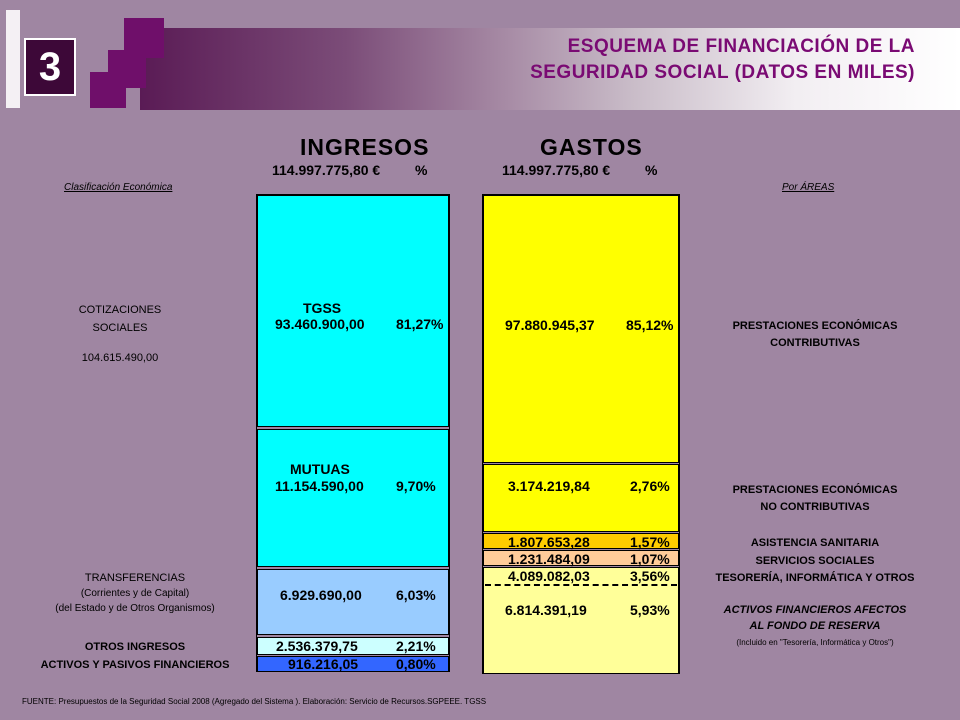  I want to click on segment-value-transferencias: 6.929.690,00, so click(321, 595).